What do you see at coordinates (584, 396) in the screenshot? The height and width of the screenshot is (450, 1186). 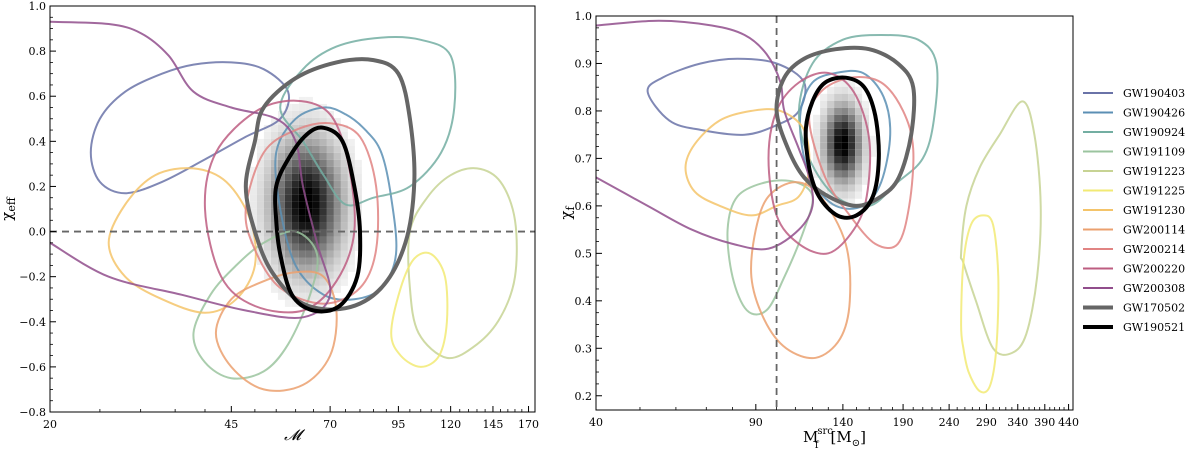 I see `y-tick-label: 0.2` at bounding box center [584, 396].